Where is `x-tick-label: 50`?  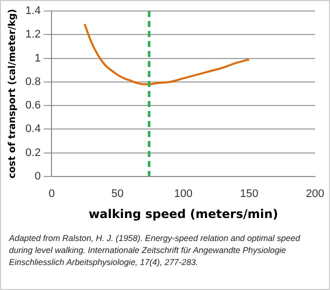
x-tick-label: 50 is located at coordinates (117, 194).